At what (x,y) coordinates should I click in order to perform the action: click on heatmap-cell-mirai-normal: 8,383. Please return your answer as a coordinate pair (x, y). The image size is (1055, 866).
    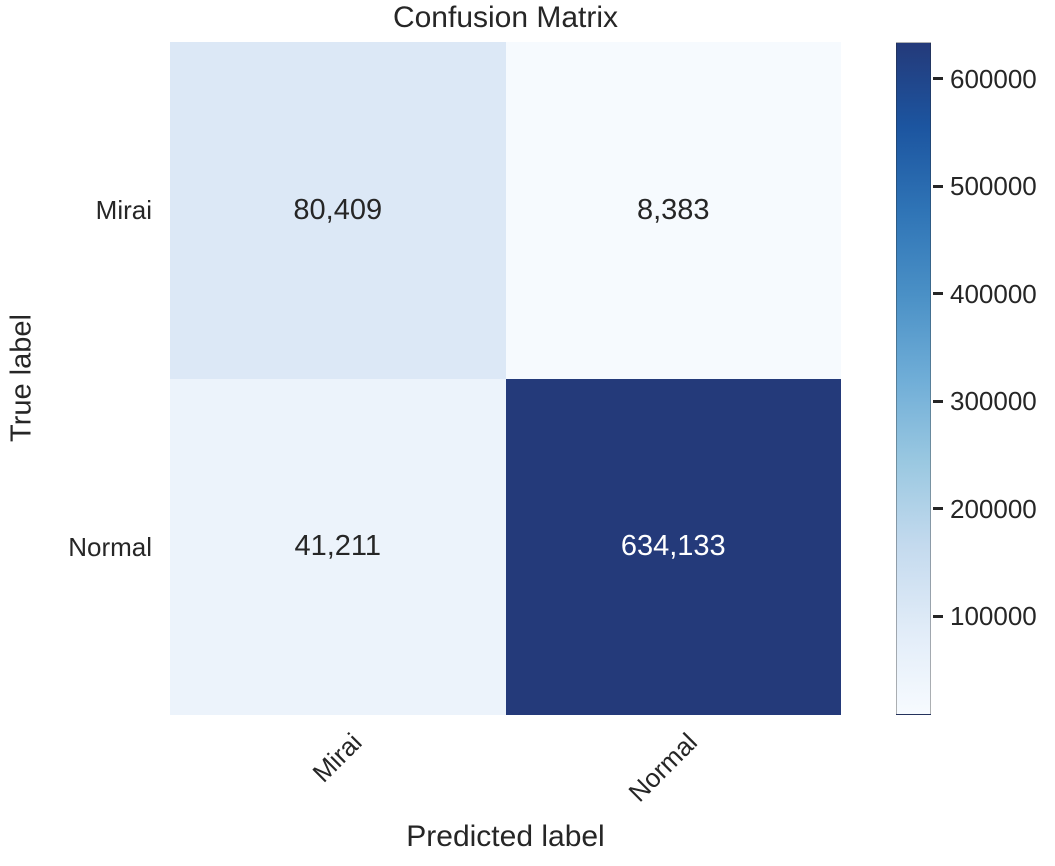
    Looking at the image, I should click on (673, 210).